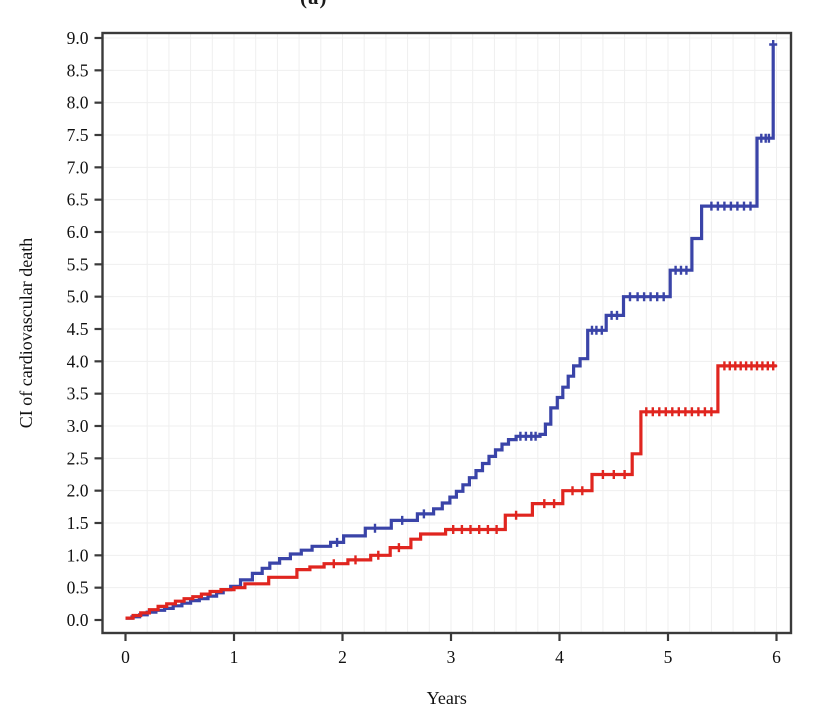  I want to click on y-tick-label: 9.0, so click(78, 38).